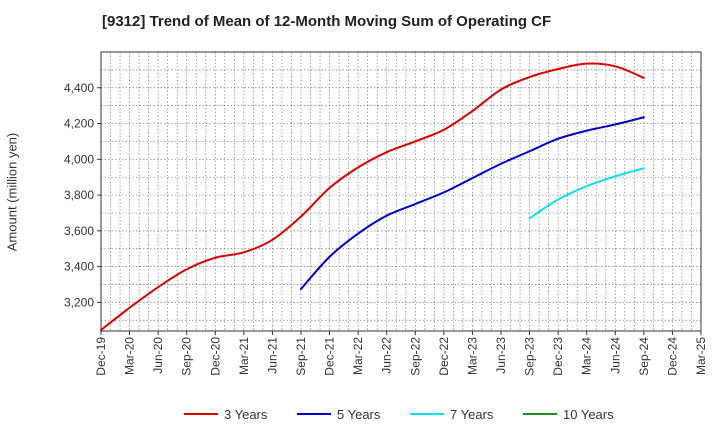 This screenshot has height=440, width=720. I want to click on x-tick-label: Sep-20, so click(187, 356).